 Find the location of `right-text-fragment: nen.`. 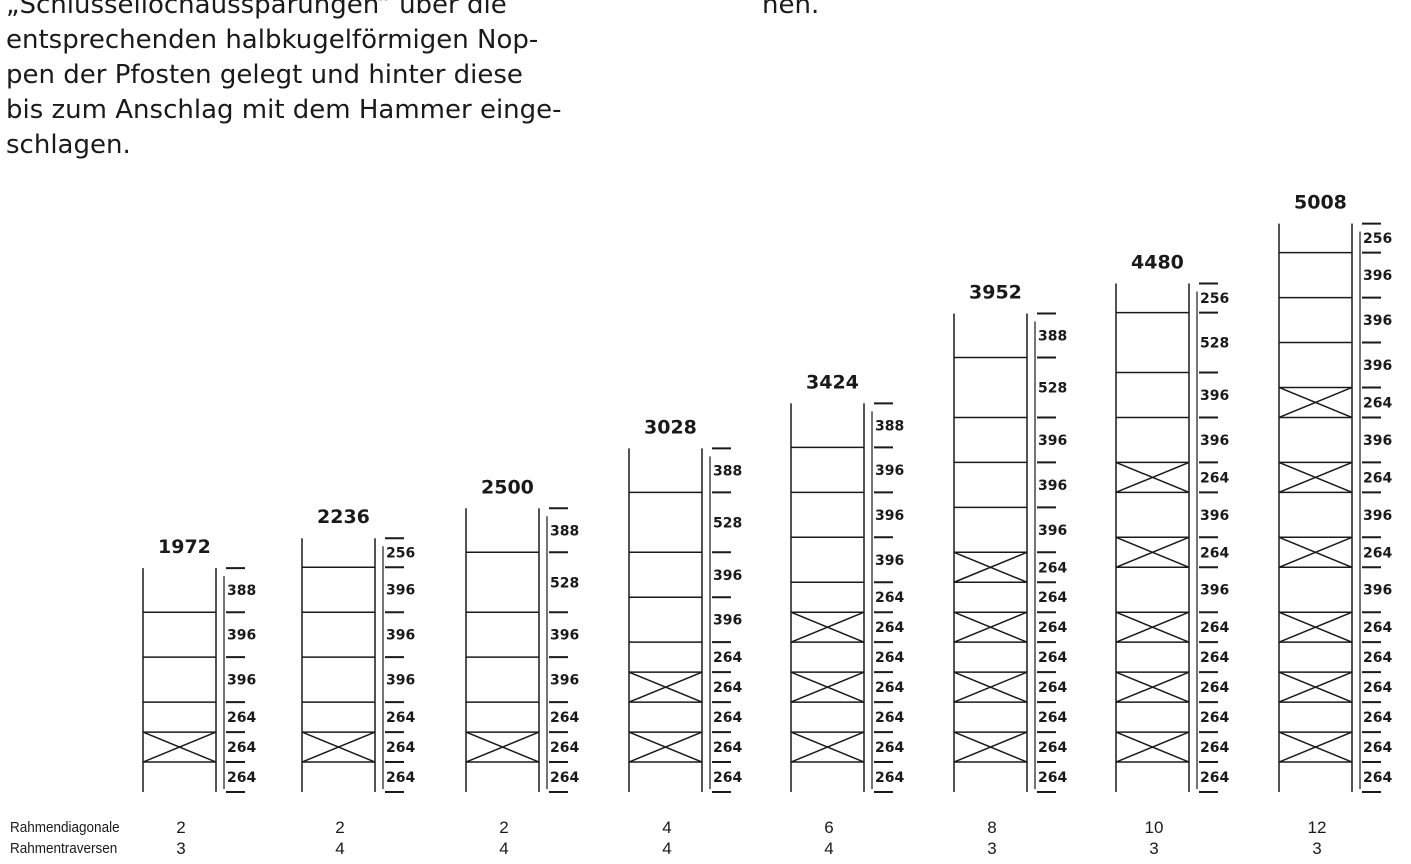

right-text-fragment: nen. is located at coordinates (790, 11).